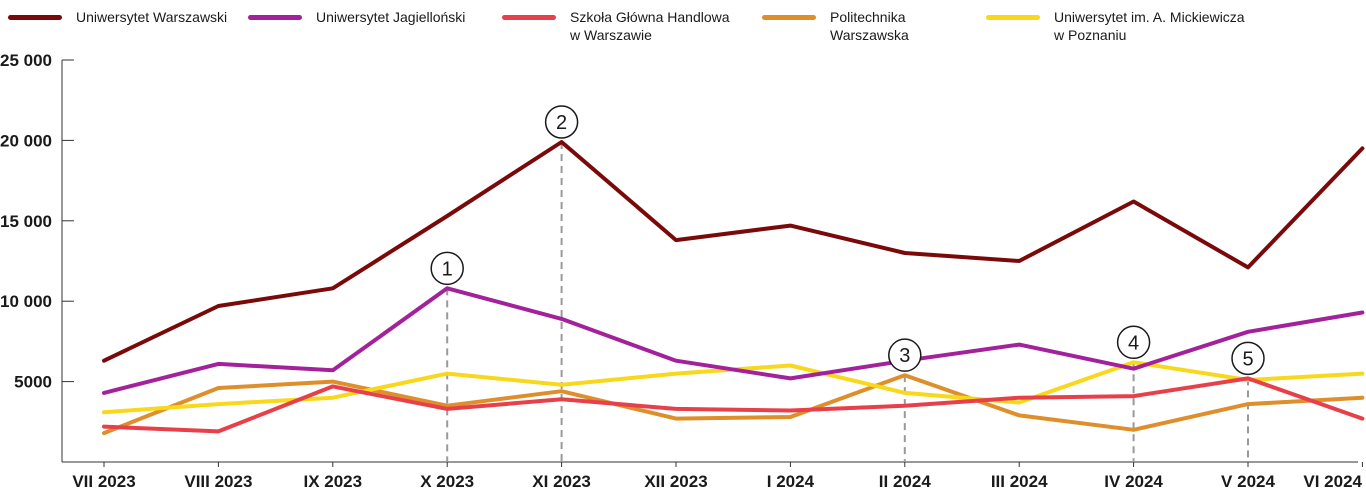  I want to click on legend-swatch-uw, so click(35, 17).